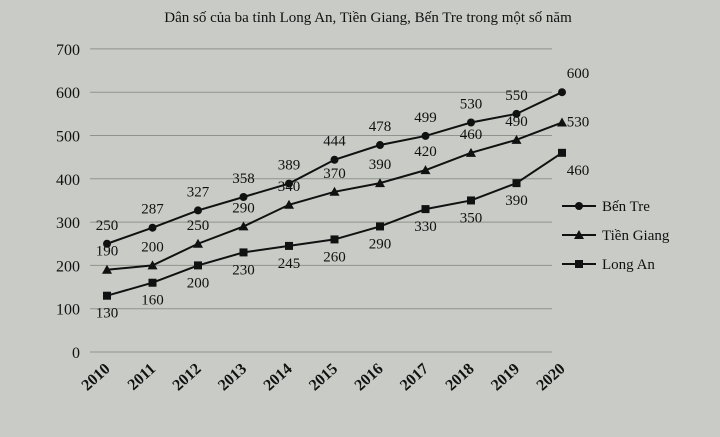 The width and height of the screenshot is (720, 437). Describe the element at coordinates (425, 227) in the screenshot. I see `data-label: 330` at that location.